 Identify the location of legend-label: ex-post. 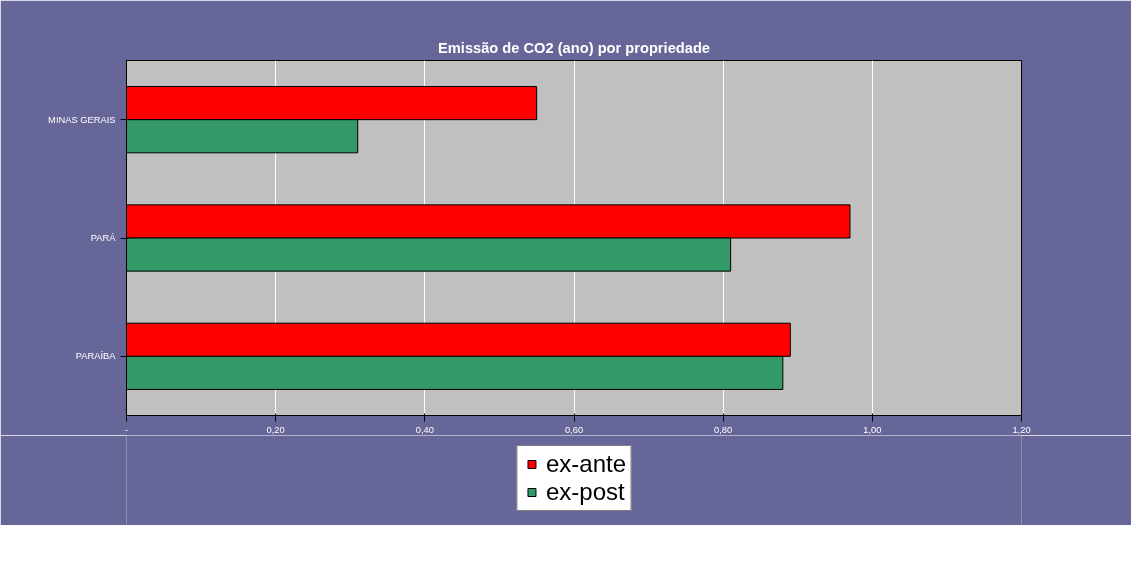
(585, 492).